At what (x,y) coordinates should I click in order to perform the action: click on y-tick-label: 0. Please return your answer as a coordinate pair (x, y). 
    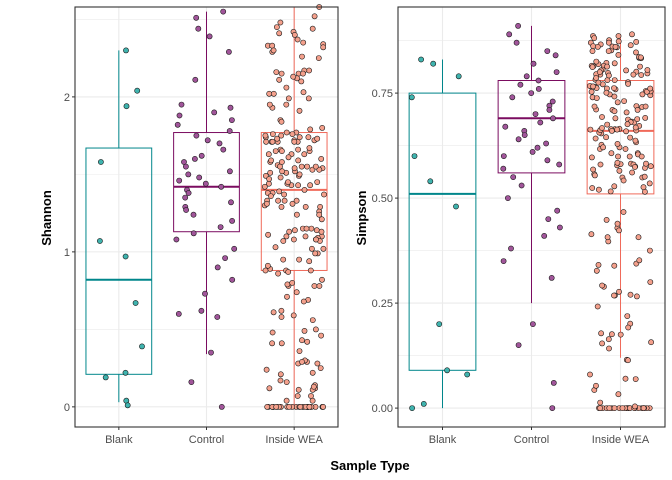
    Looking at the image, I should click on (67, 408).